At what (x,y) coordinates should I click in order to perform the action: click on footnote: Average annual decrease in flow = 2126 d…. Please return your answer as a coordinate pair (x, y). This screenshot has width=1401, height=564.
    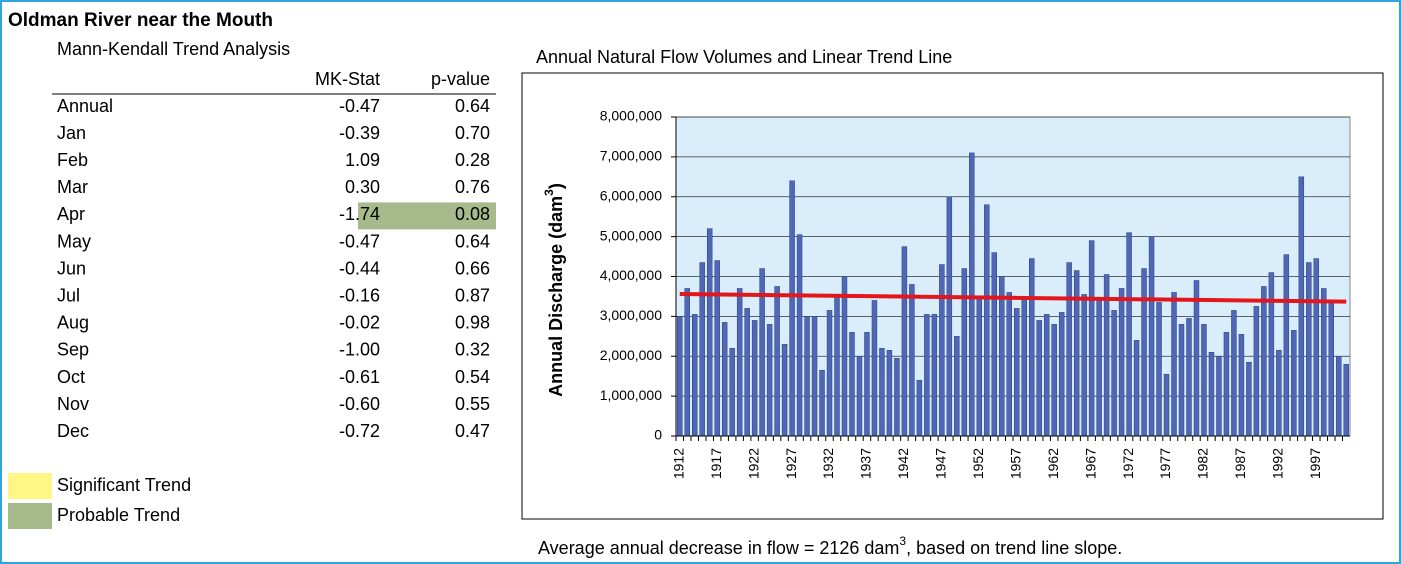
    Looking at the image, I should click on (830, 546).